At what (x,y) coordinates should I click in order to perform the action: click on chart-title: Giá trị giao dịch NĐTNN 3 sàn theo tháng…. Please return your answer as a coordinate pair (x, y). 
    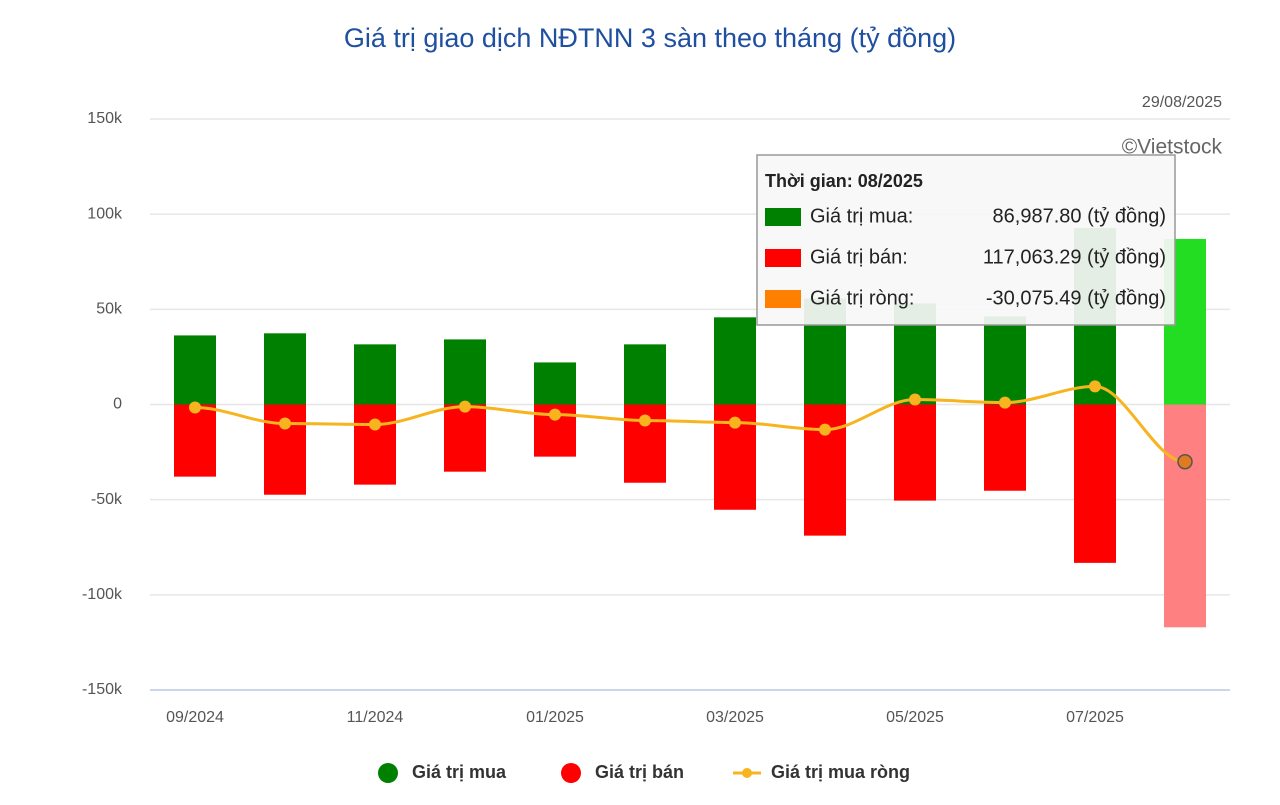
    Looking at the image, I should click on (650, 38).